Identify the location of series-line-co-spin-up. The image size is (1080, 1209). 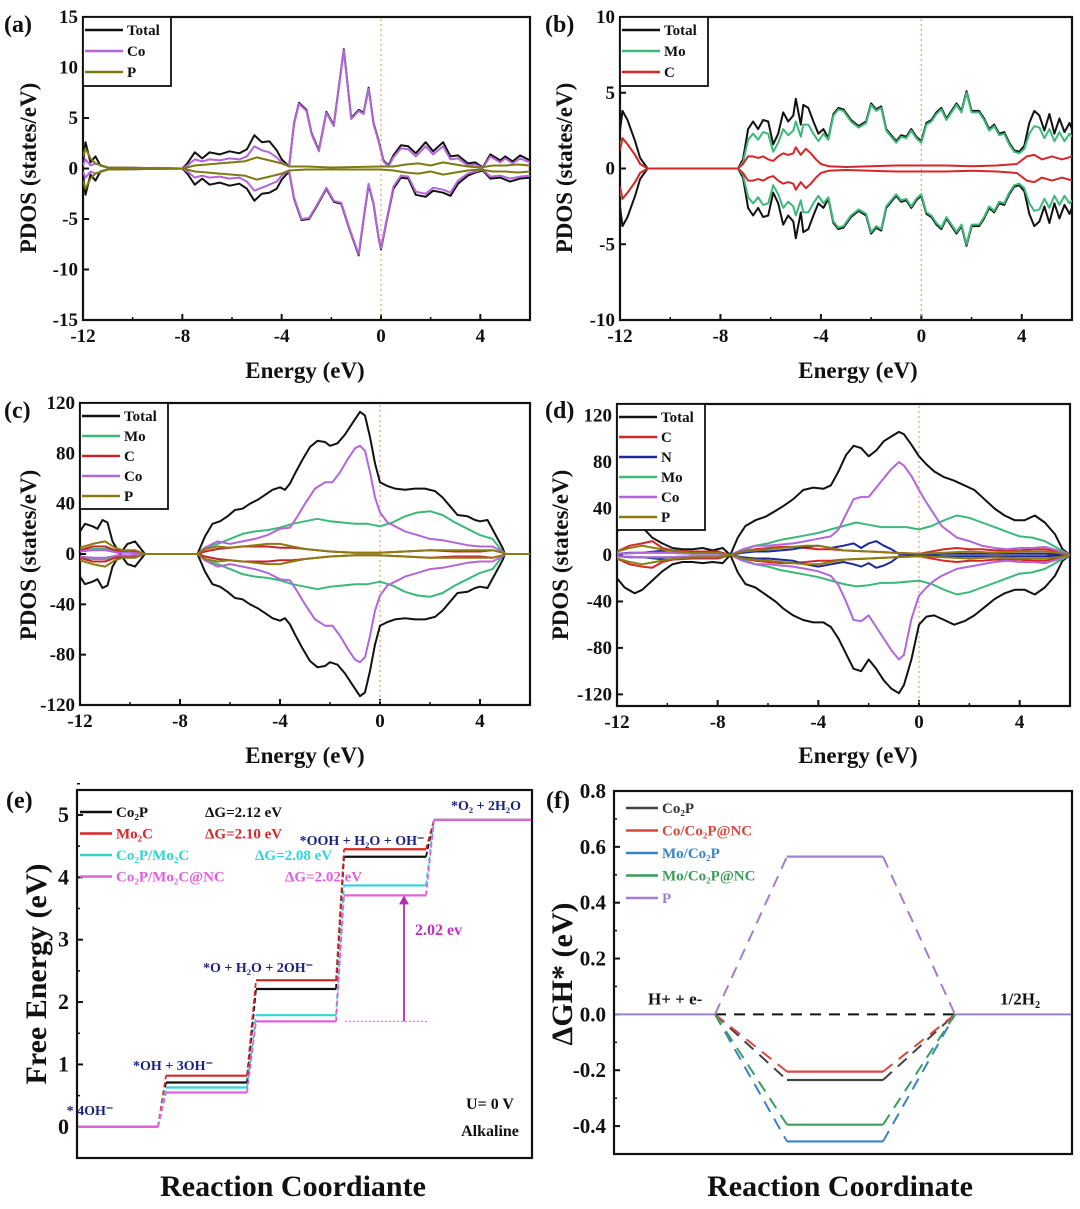
(306, 109).